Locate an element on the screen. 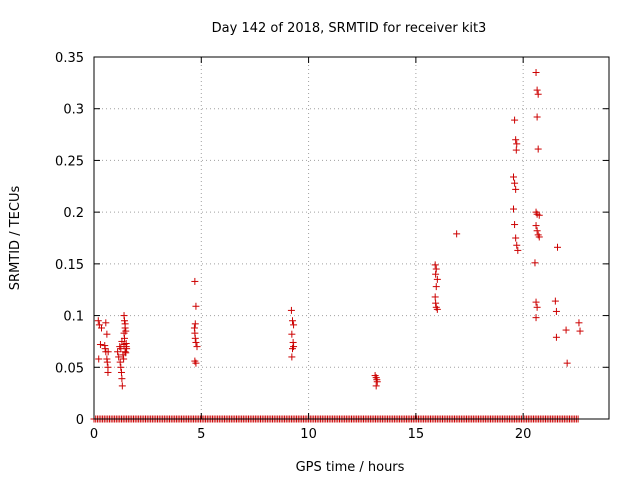  x-tick-label: 10 is located at coordinates (308, 434).